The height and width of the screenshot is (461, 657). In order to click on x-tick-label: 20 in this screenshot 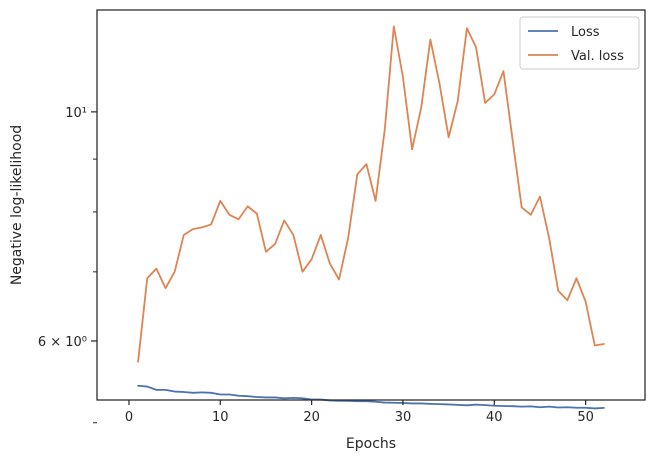, I will do `click(311, 417)`.